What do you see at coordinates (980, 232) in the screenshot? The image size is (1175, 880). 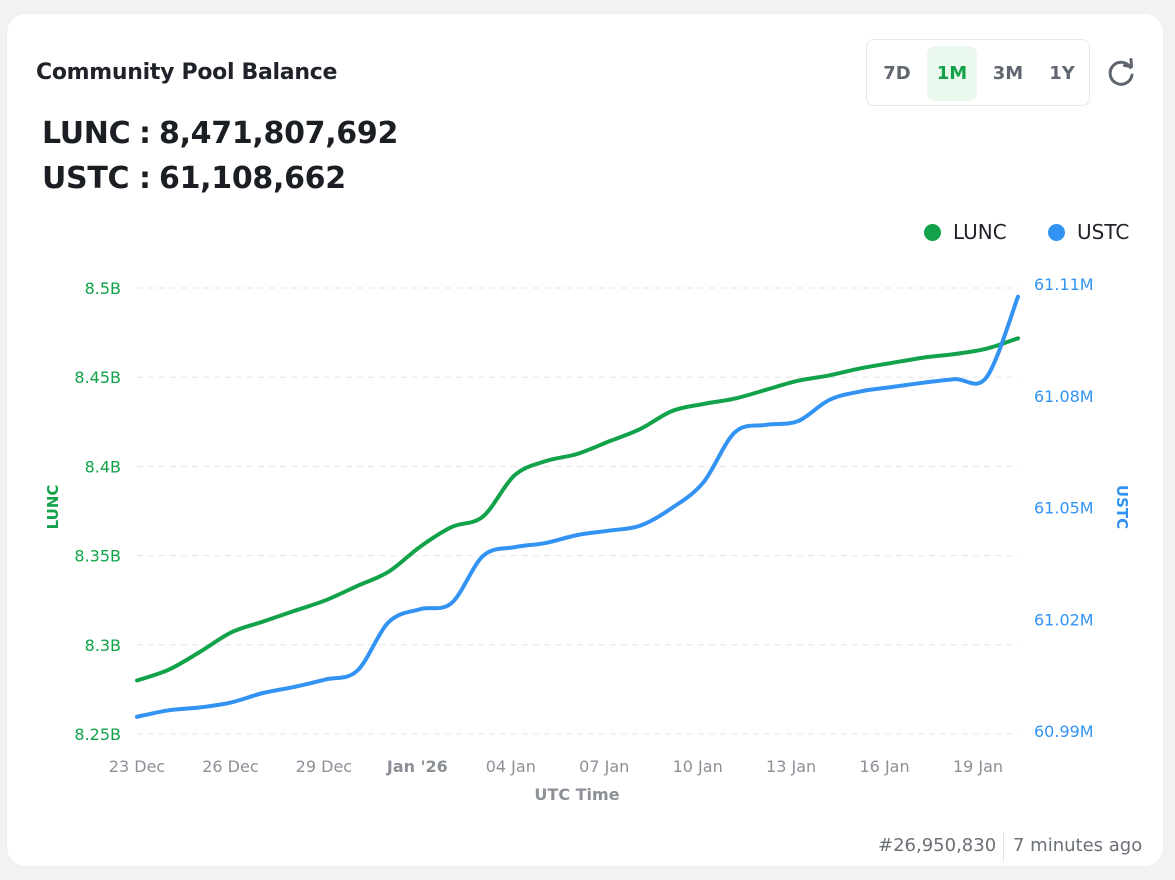 I see `legend-lunc-label: LUNC` at bounding box center [980, 232].